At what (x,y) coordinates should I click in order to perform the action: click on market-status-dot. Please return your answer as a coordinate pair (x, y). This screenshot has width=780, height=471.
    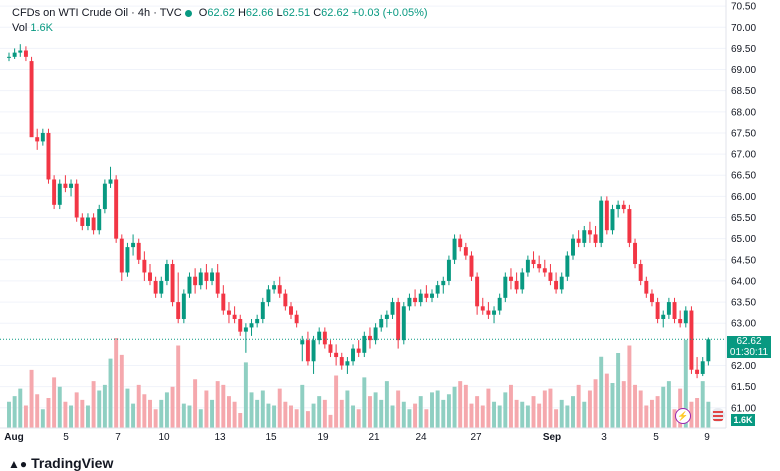
    Looking at the image, I should click on (188, 13).